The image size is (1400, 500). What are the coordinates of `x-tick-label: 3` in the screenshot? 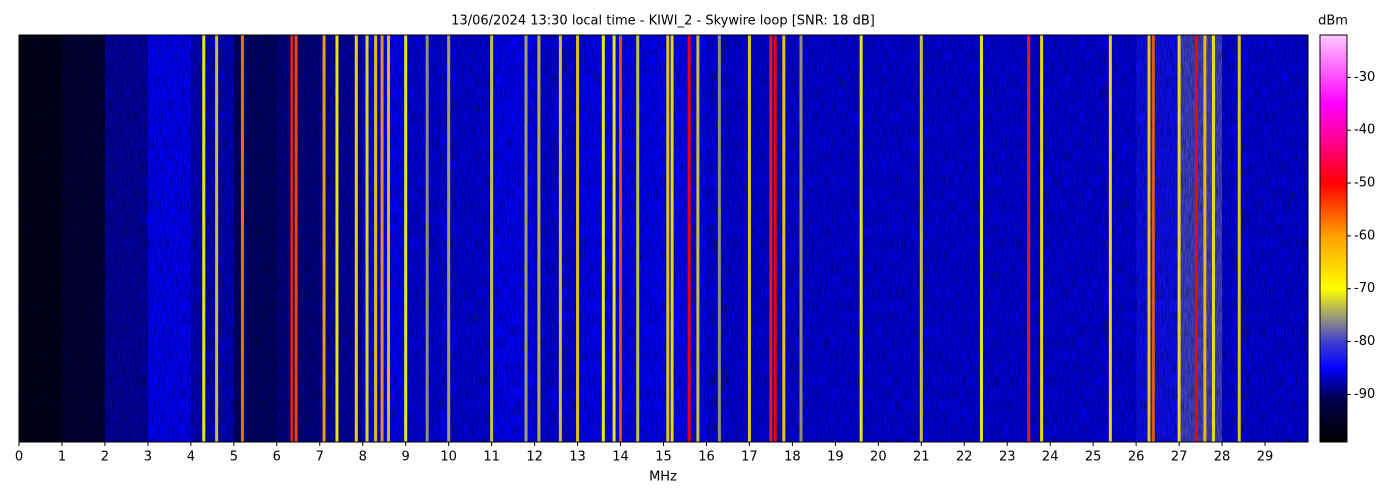 It's located at (148, 457).